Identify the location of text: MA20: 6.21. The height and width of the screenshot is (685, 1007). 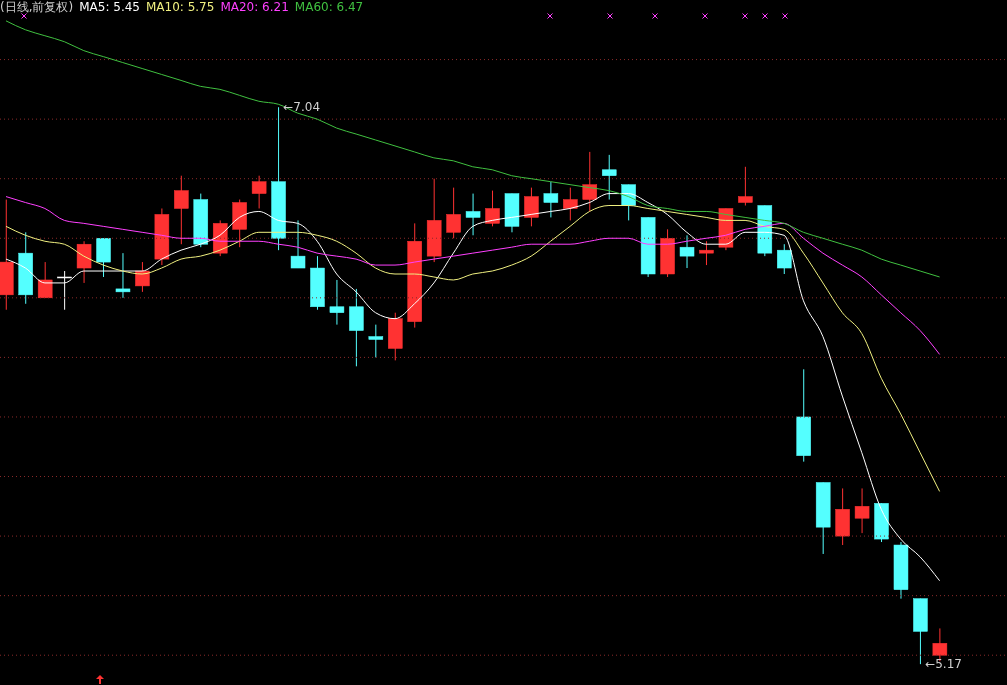
(254, 7).